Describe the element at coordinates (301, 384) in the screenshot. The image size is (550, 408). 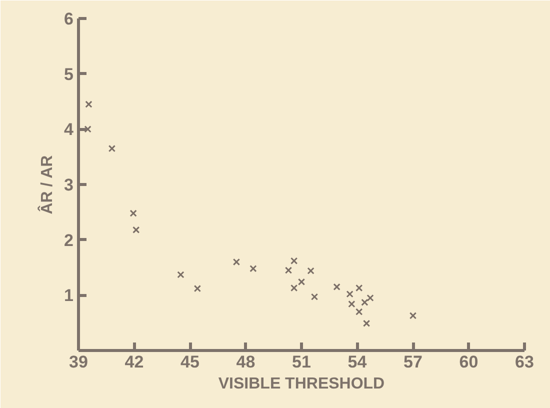
I see `x-axis-title: VISIBLE THRESHOLD` at that location.